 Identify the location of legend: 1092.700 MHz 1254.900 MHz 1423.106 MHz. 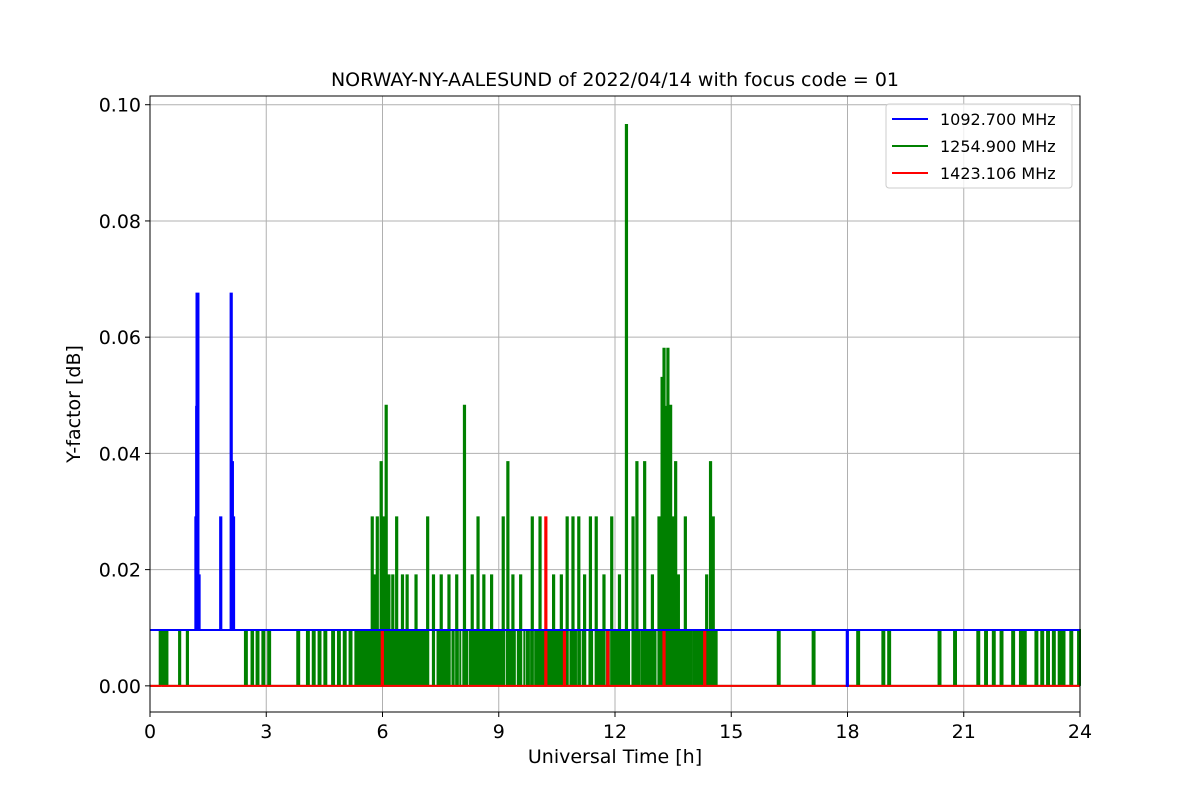
(979, 146).